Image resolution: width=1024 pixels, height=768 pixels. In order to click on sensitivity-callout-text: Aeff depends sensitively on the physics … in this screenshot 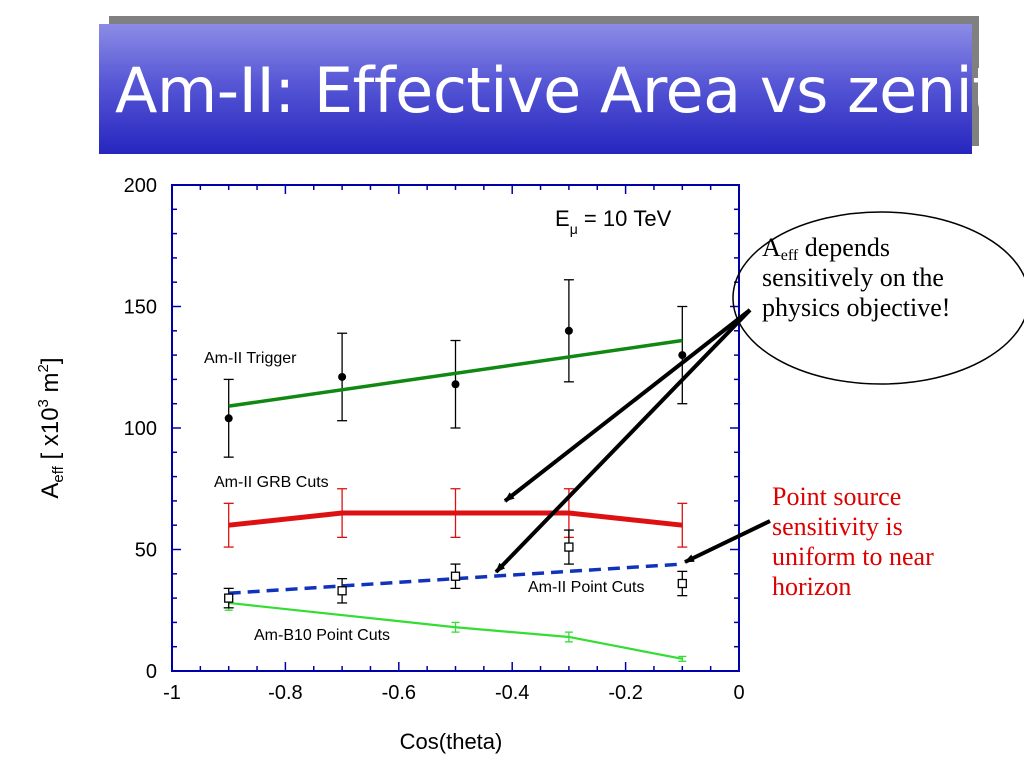, I will do `click(856, 278)`.